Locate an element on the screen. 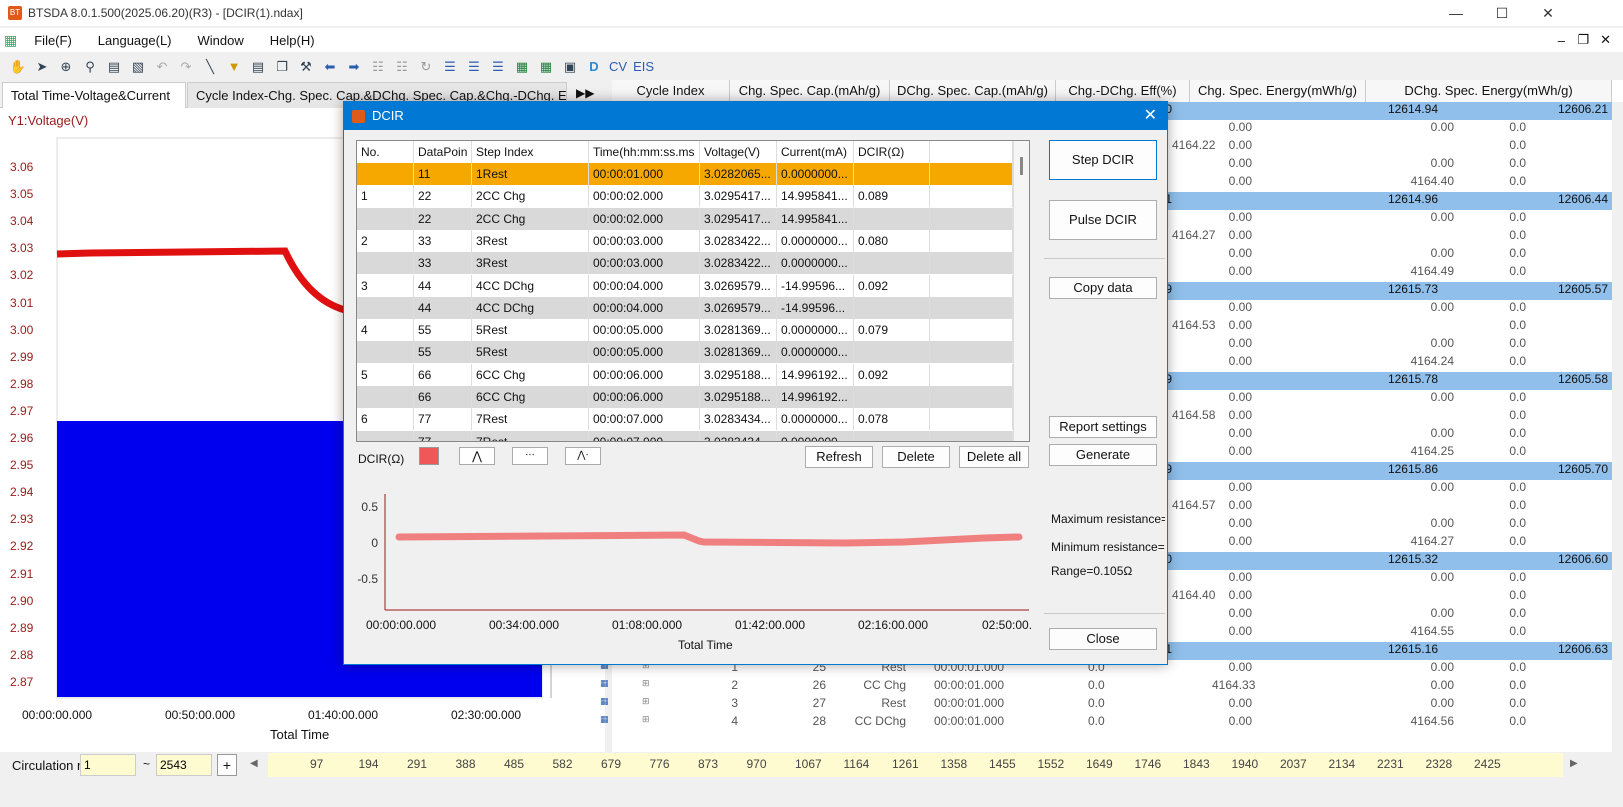 The image size is (1623, 807). grid-scrollbar is located at coordinates (1617, 427).